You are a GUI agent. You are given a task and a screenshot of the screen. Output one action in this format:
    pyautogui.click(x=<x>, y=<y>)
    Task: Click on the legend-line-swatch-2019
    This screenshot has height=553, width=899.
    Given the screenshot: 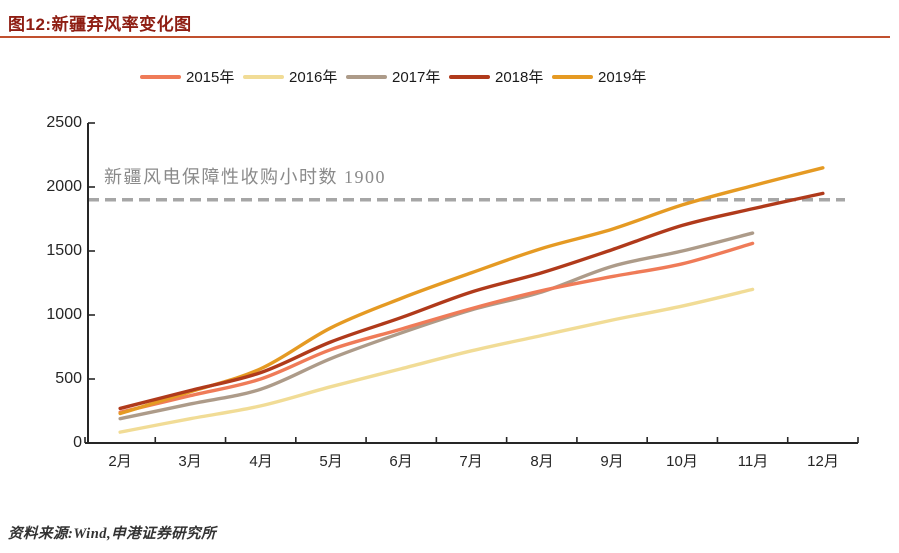 What is the action you would take?
    pyautogui.click(x=572, y=76)
    